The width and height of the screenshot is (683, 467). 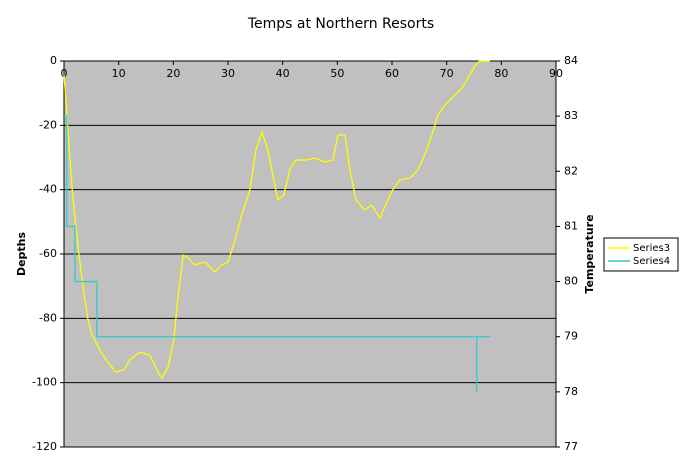 What do you see at coordinates (283, 73) in the screenshot?
I see `x-tick-label: 40` at bounding box center [283, 73].